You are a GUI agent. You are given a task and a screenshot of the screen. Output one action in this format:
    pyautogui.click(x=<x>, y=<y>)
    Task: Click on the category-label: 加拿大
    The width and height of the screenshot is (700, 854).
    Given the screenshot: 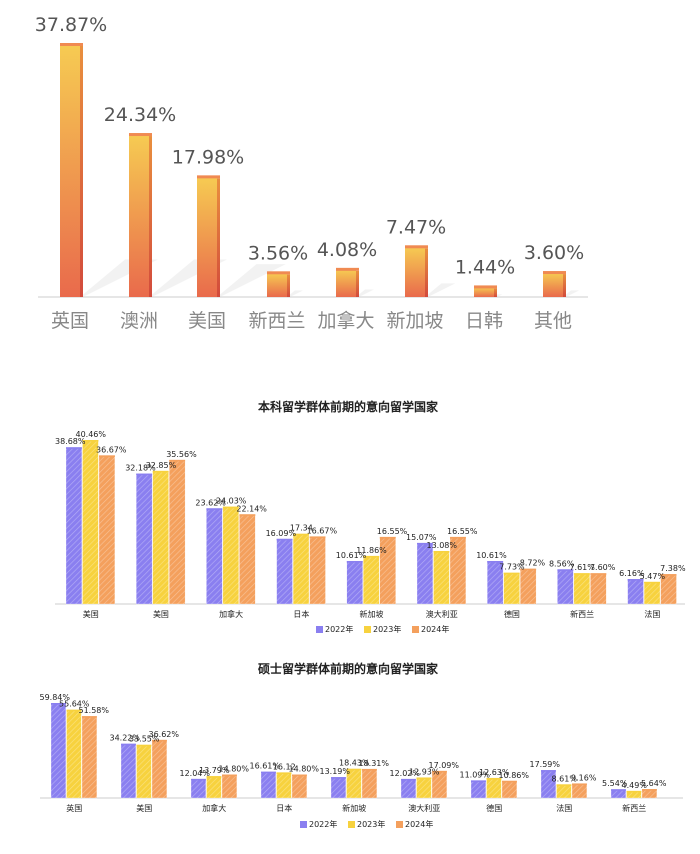 What is the action you would take?
    pyautogui.click(x=231, y=614)
    